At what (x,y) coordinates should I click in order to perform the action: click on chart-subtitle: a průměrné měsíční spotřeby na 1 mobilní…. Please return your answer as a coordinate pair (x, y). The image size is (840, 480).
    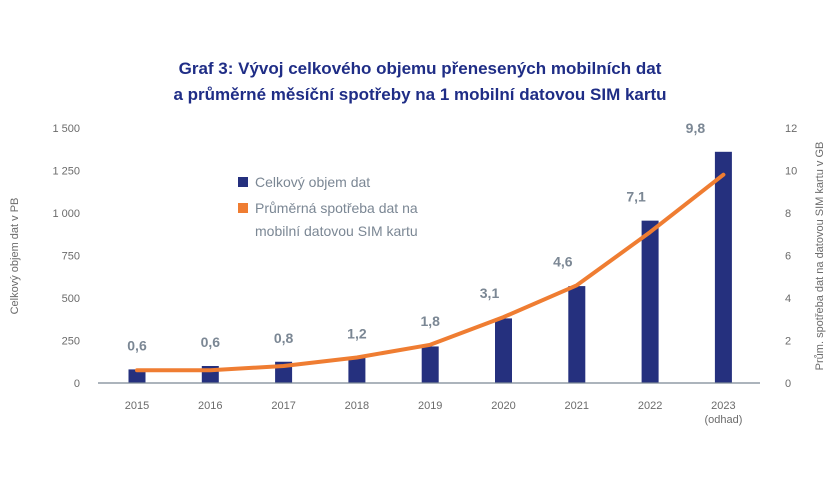
    Looking at the image, I should click on (419, 94).